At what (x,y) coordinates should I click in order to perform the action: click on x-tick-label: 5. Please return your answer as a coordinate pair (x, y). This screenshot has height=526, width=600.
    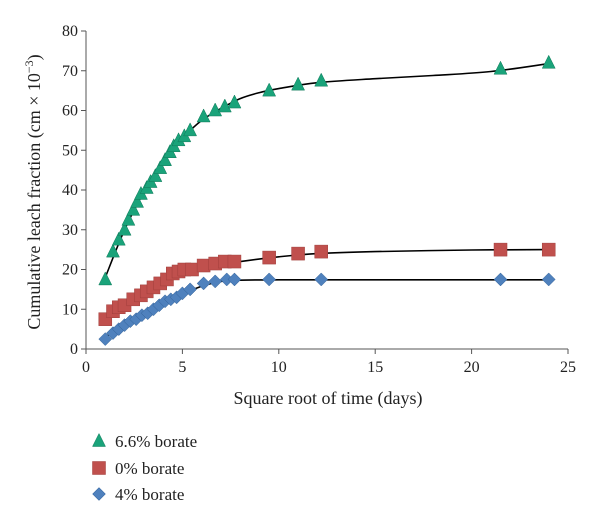
    Looking at the image, I should click on (182, 367).